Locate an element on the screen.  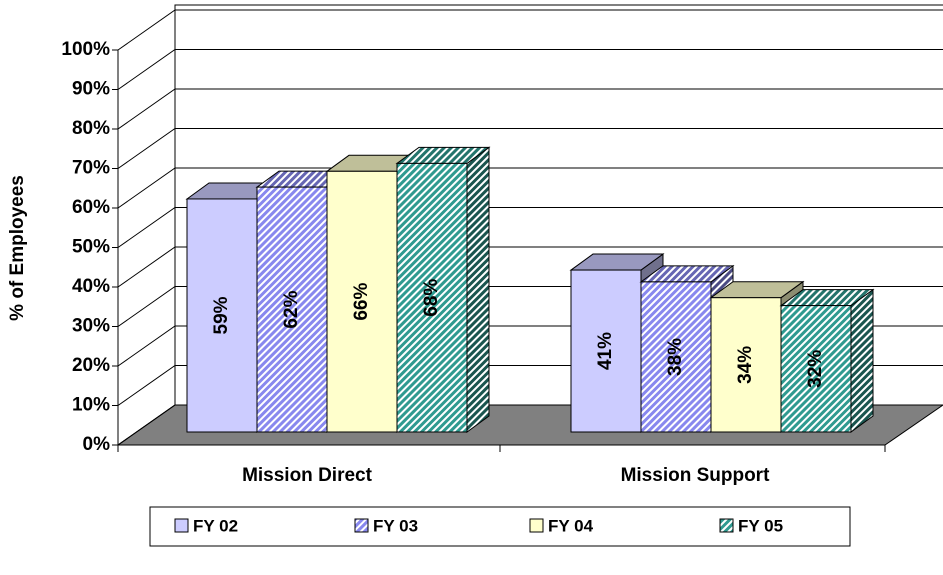
value-label: 41% is located at coordinates (605, 351).